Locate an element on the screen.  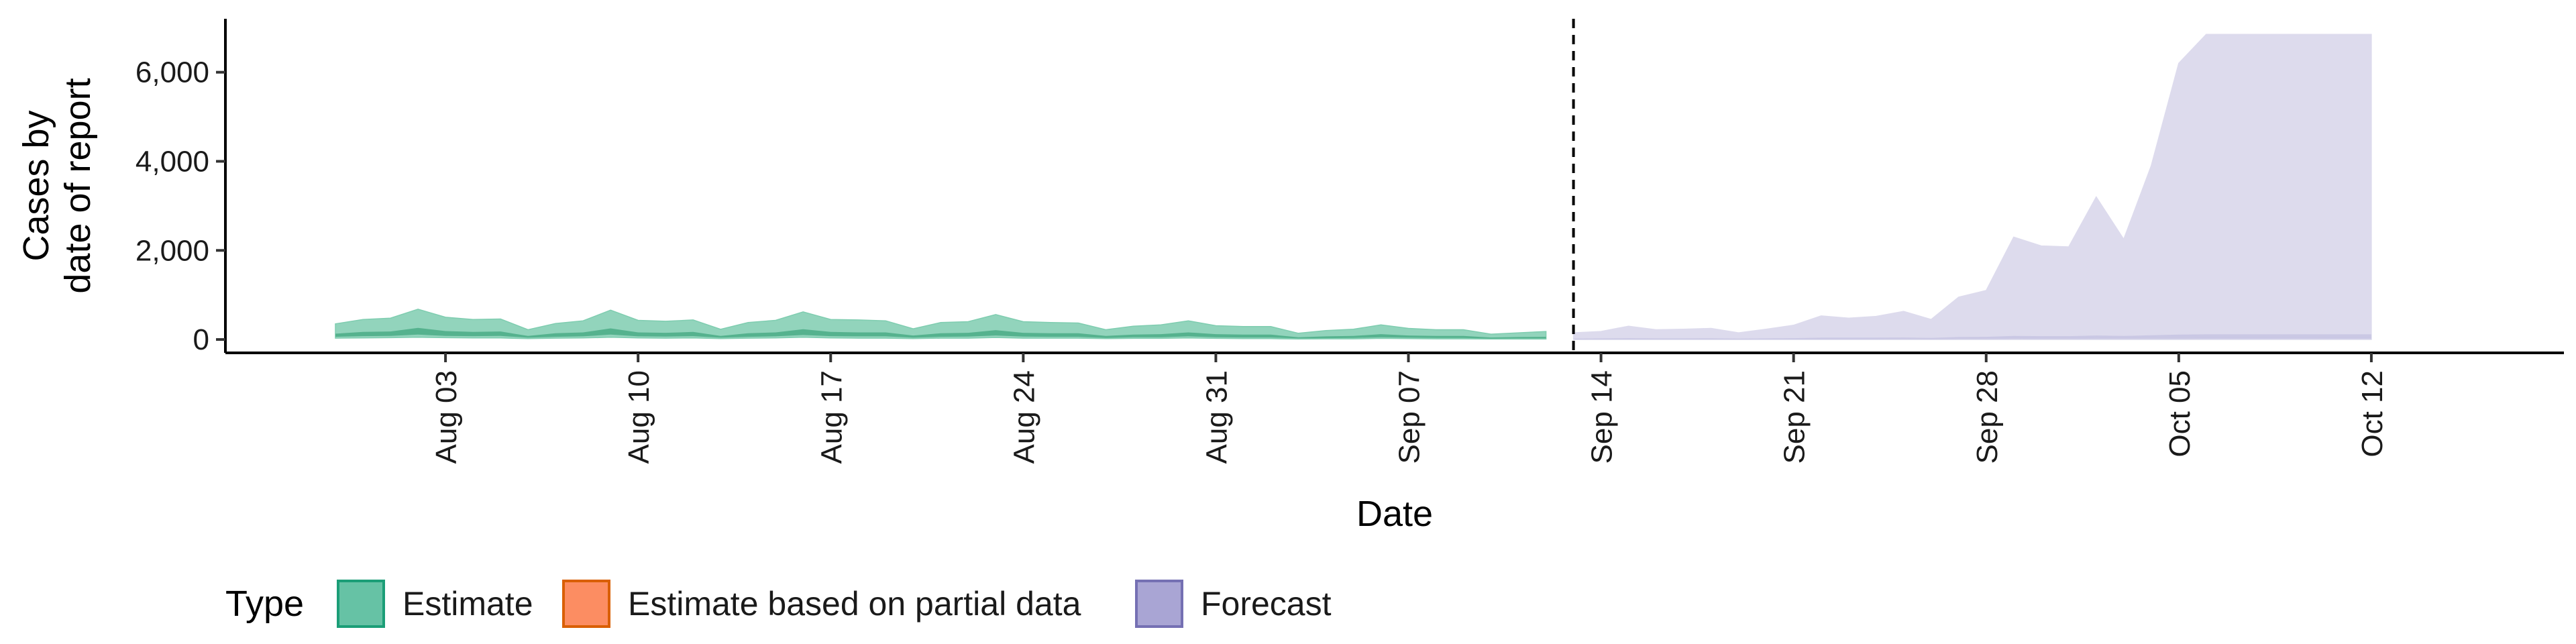
x-tick-label: Oct 12 is located at coordinates (2372, 414).